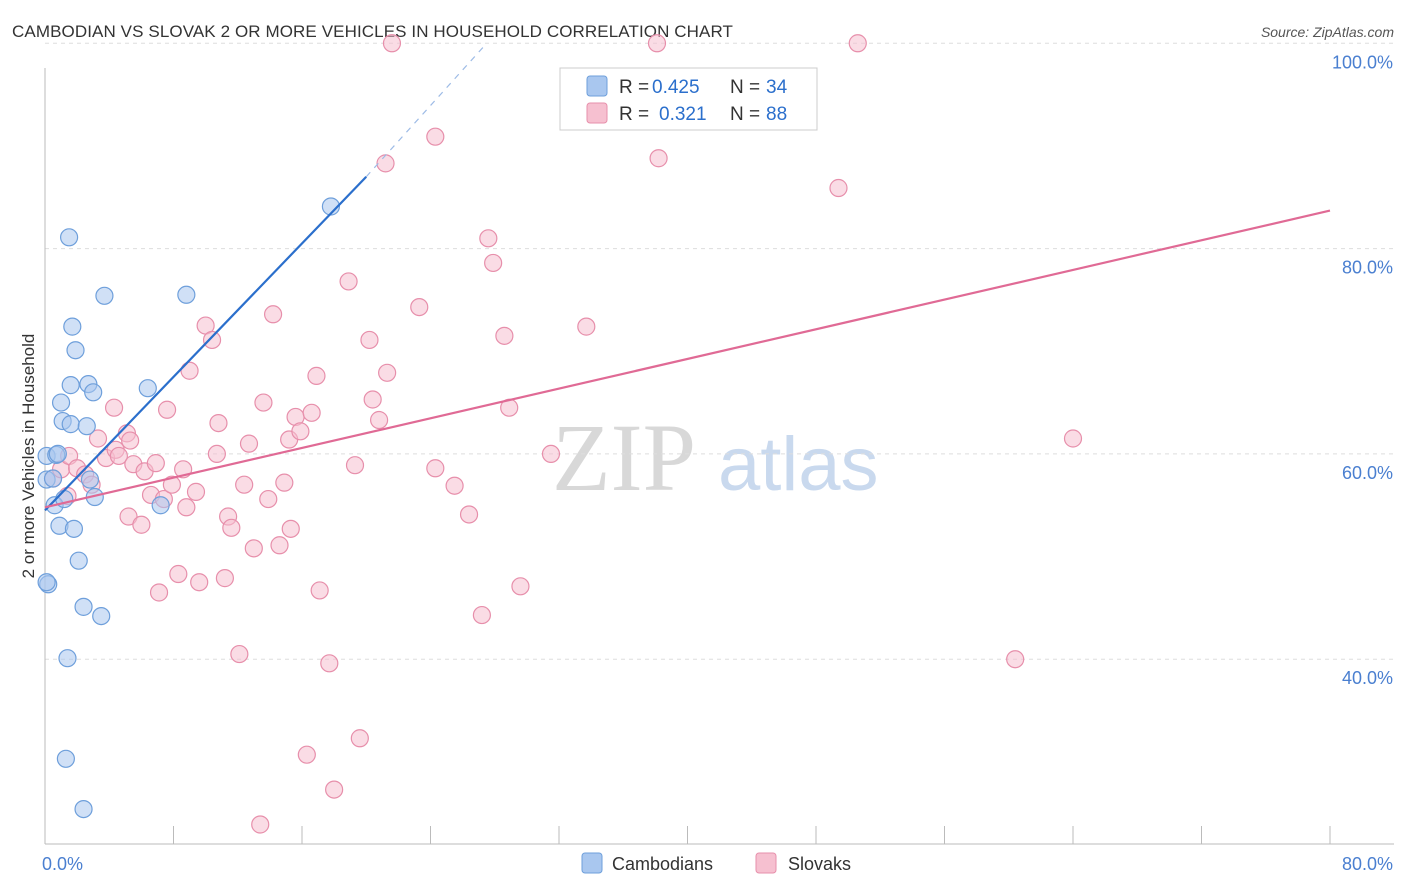  What do you see at coordinates (597, 113) in the screenshot?
I see `slovak-legend-swatch` at bounding box center [597, 113].